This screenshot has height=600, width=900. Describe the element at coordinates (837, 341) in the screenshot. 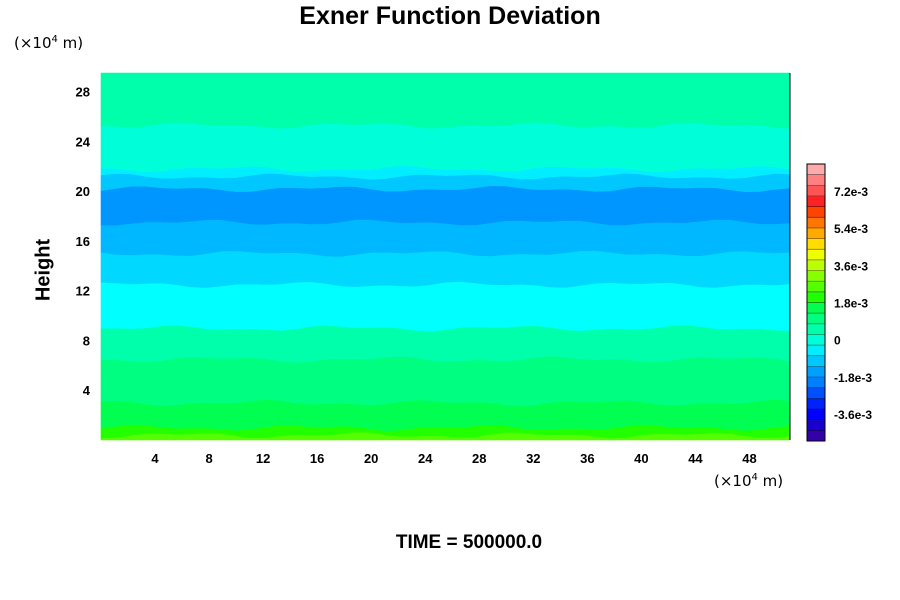

I see `colorbar-tick-label: 0` at that location.